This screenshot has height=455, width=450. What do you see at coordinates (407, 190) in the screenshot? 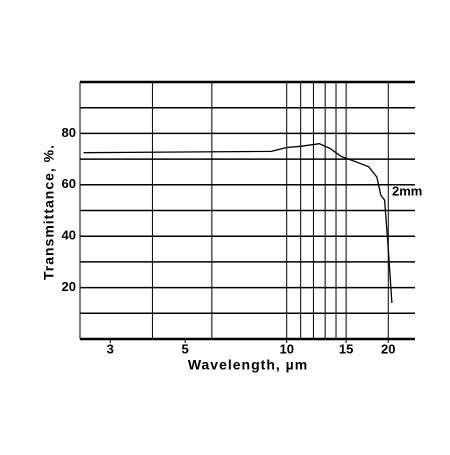
I see `annotation: 2mm` at bounding box center [407, 190].